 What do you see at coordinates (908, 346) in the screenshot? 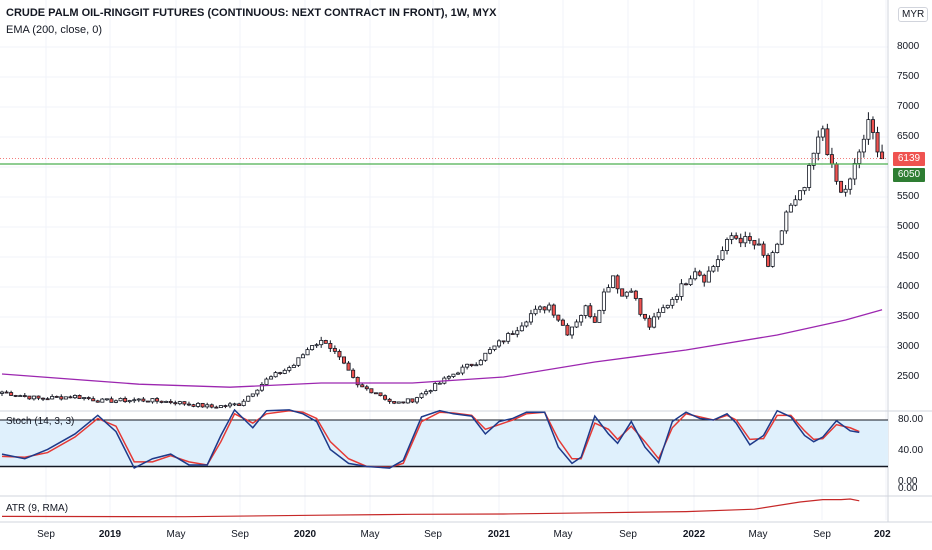
I see `price-tick-label: 3000` at bounding box center [908, 346].